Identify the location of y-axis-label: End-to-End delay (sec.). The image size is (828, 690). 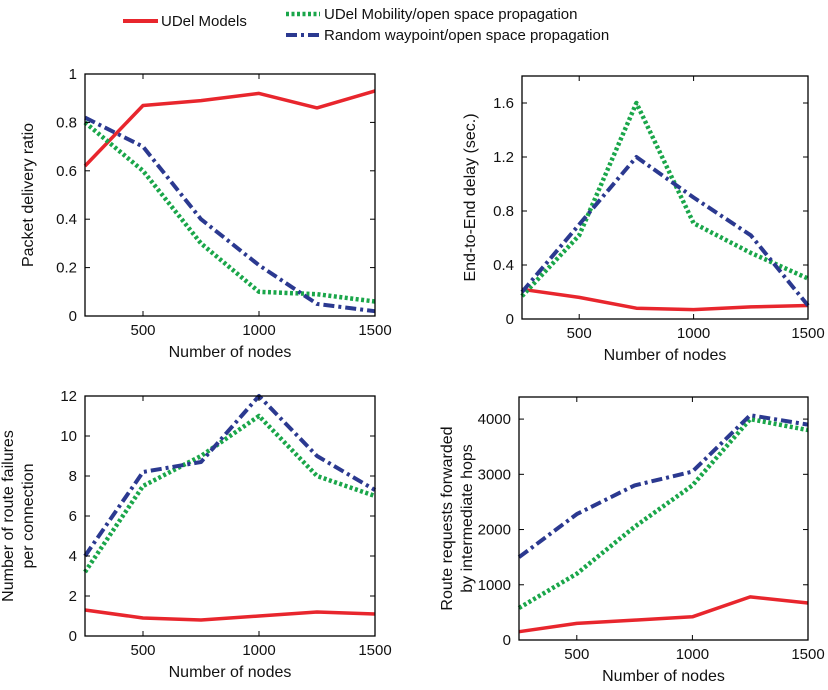
(470, 197).